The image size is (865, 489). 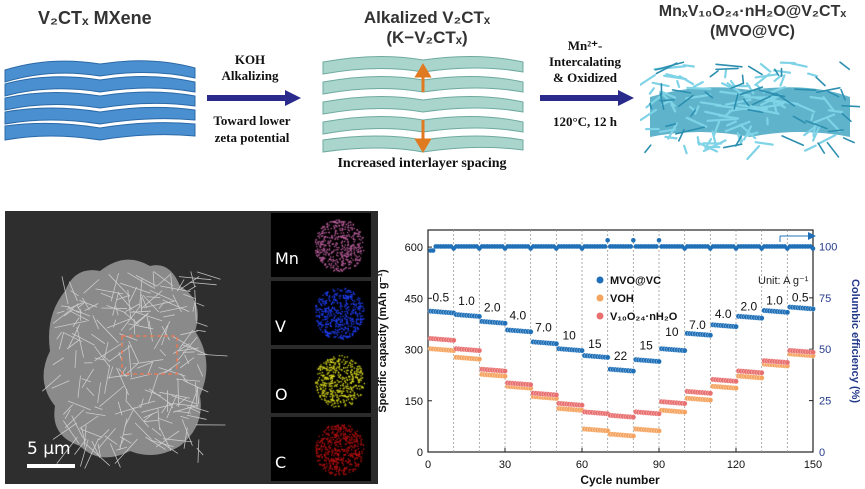 What do you see at coordinates (422, 163) in the screenshot?
I see `stage2-caption: Increased interlayer spacing` at bounding box center [422, 163].